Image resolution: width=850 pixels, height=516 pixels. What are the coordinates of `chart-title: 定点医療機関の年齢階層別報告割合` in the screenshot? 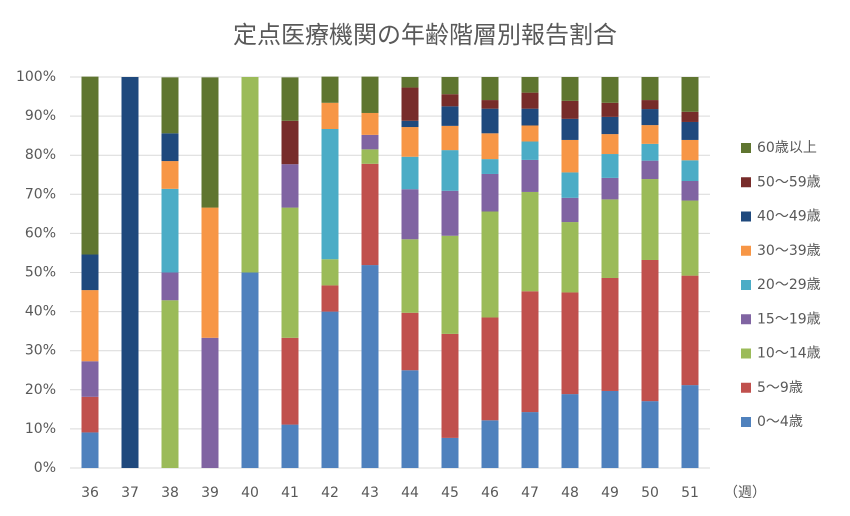 It's located at (425, 35).